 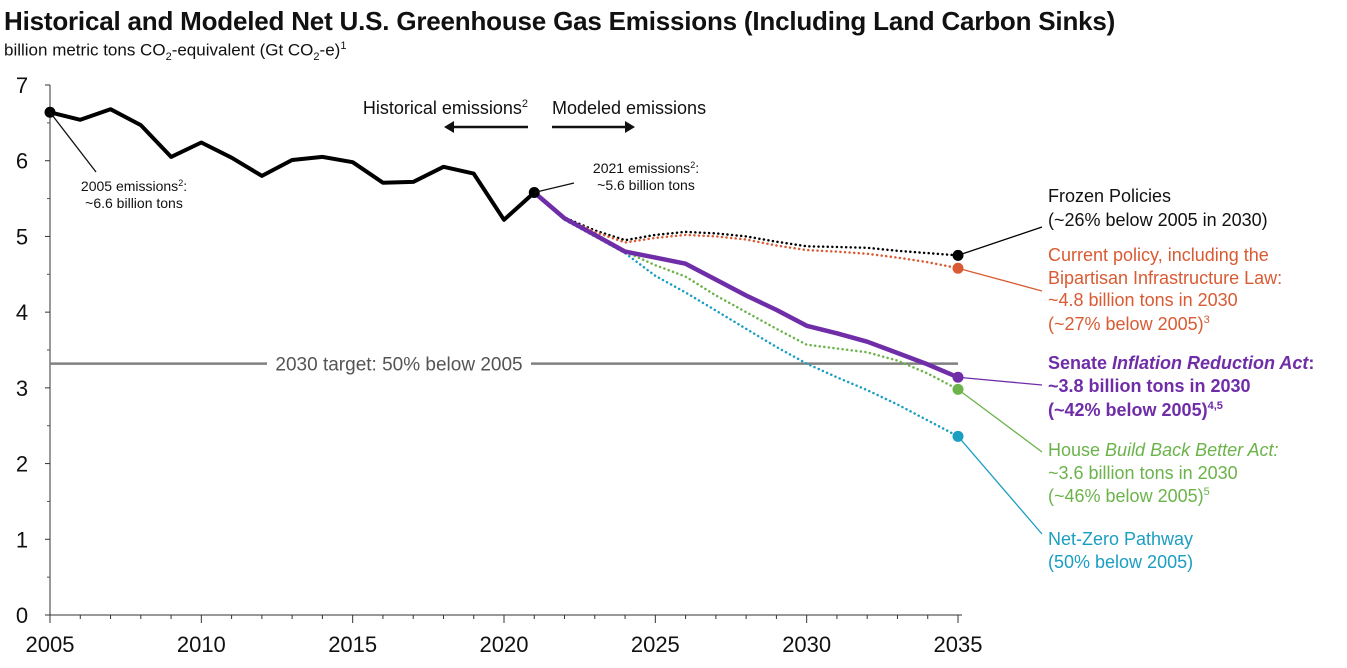 What do you see at coordinates (1109, 196) in the screenshot?
I see `label-frozen-line1: Frozen Policies` at bounding box center [1109, 196].